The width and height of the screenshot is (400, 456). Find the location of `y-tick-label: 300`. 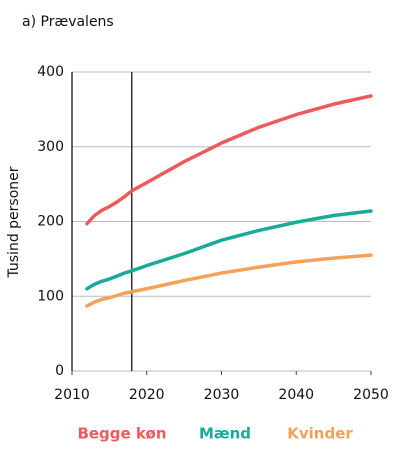

y-tick-label: 300 is located at coordinates (50, 147).